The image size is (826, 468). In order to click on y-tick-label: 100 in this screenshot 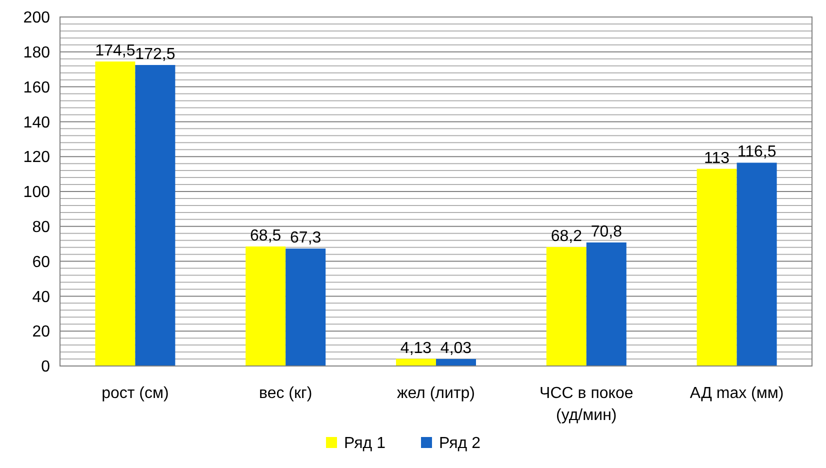, I will do `click(36, 193)`.